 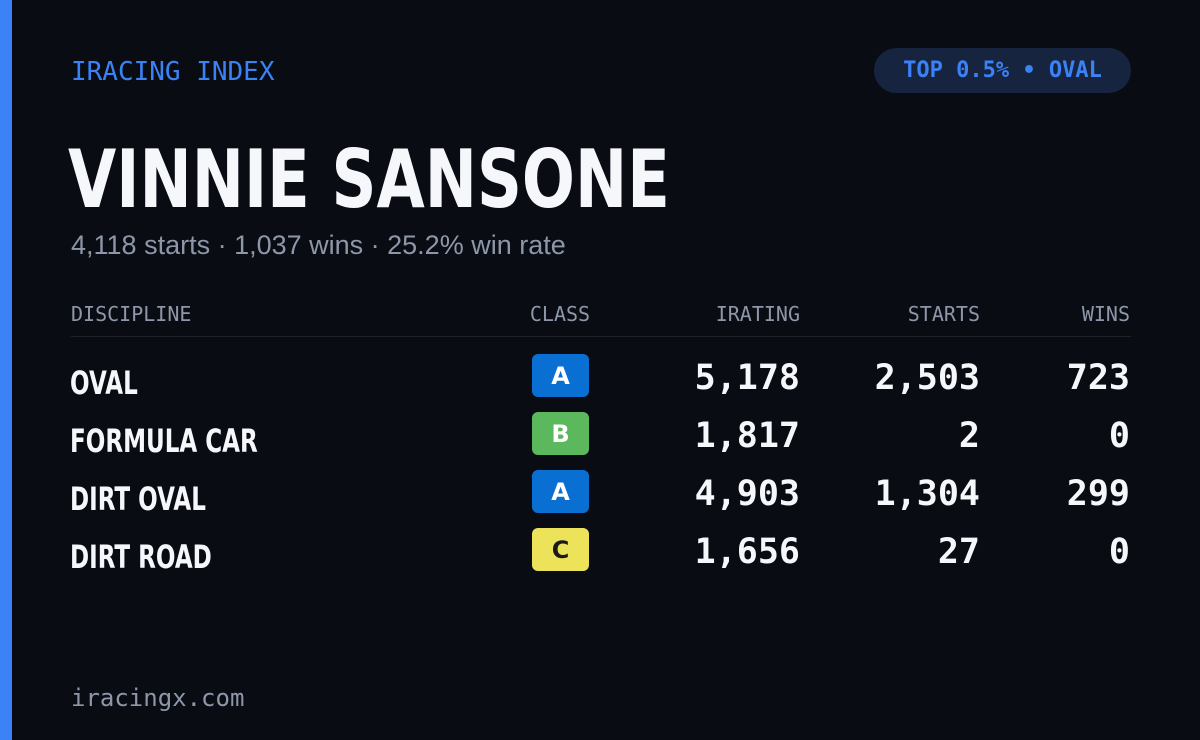 I want to click on column-header-irating: IRATING, so click(x=757, y=314).